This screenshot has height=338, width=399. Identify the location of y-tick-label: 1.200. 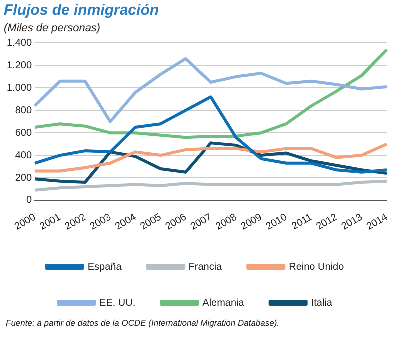
(19, 66).